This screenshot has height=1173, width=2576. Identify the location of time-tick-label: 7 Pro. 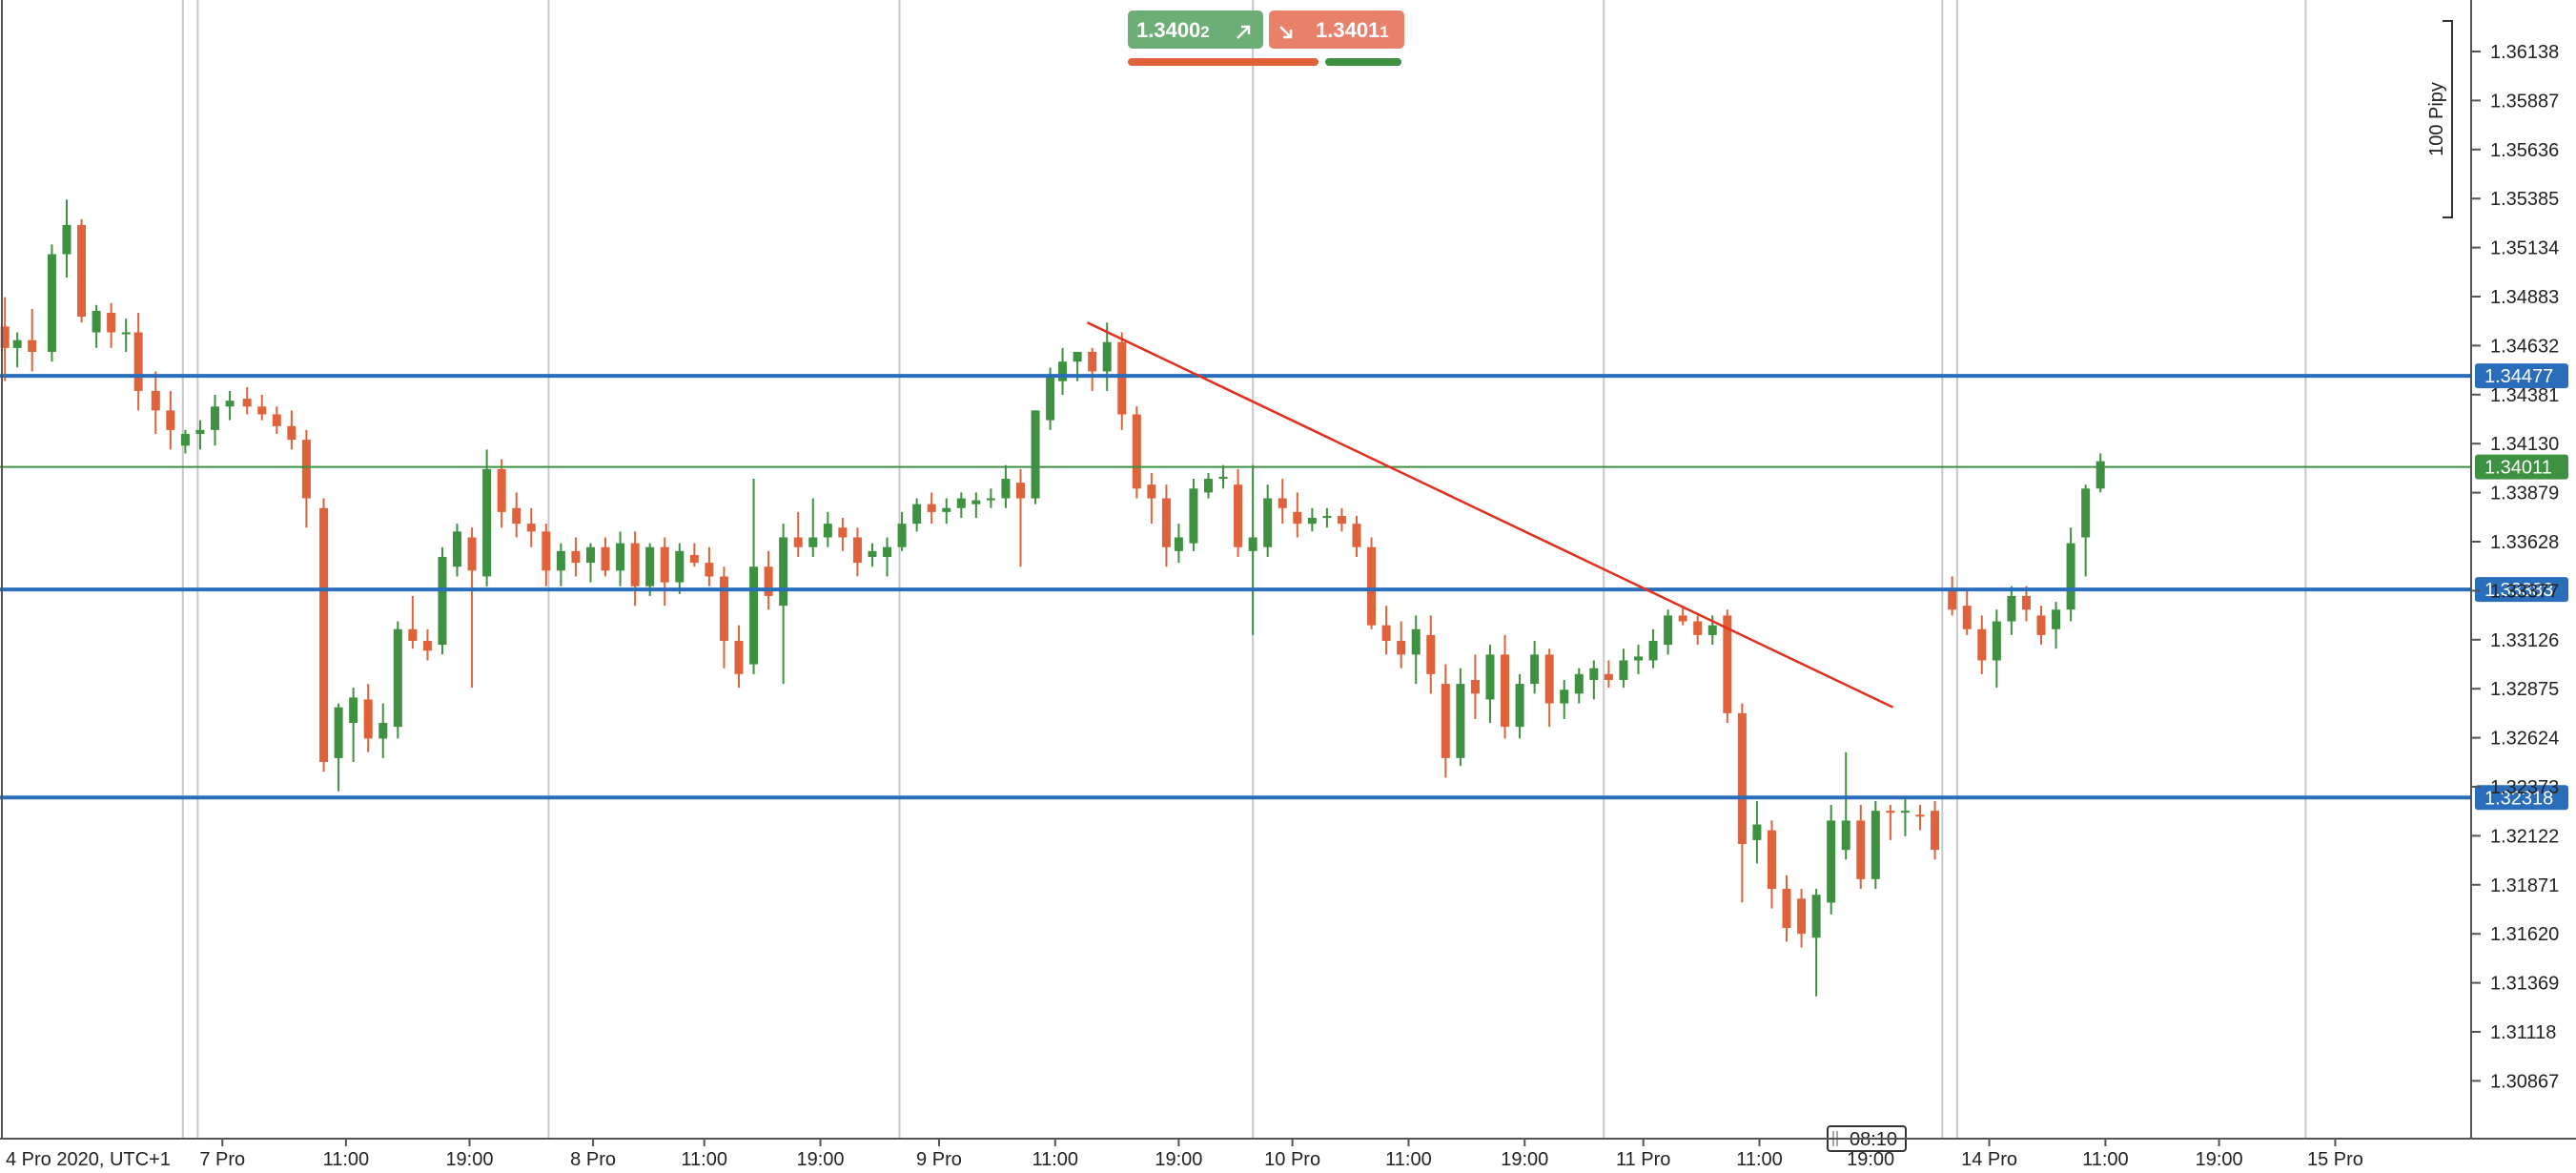
(222, 1159).